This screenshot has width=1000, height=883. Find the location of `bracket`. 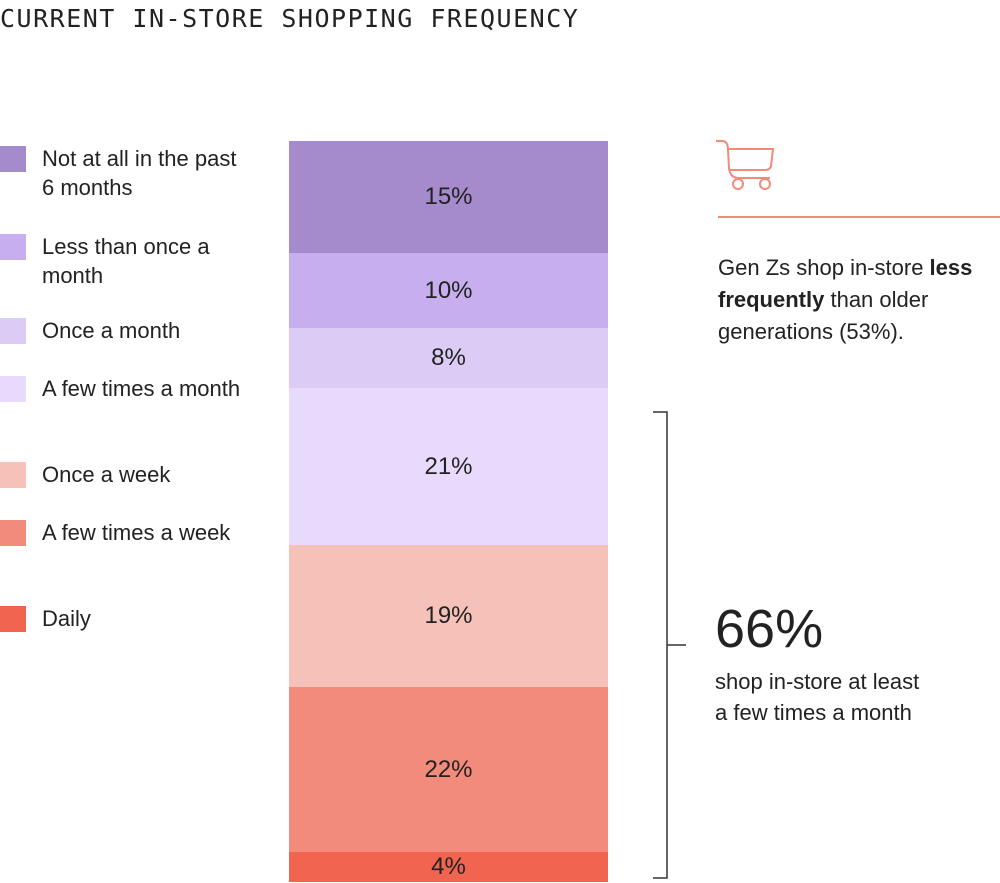

bracket is located at coordinates (669, 645).